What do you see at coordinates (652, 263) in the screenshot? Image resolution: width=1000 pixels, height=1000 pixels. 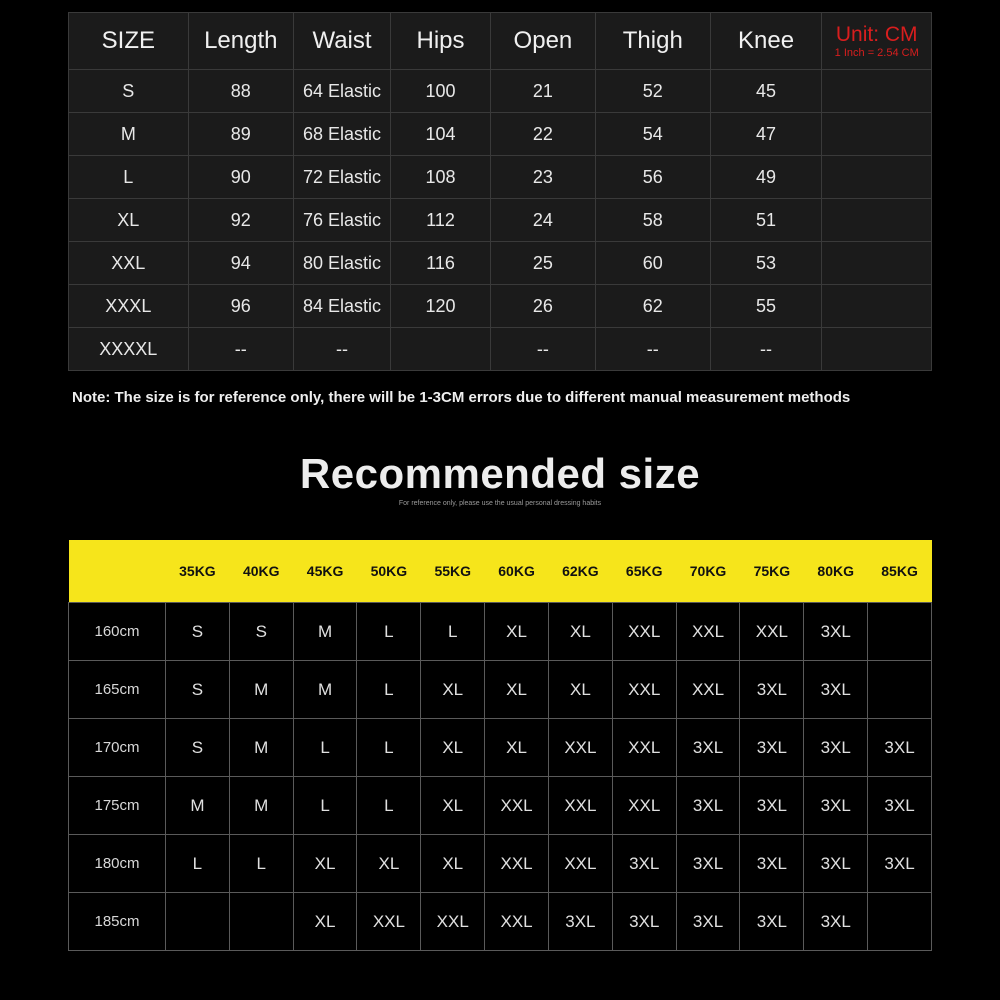 I see `size-cell: 60` at bounding box center [652, 263].